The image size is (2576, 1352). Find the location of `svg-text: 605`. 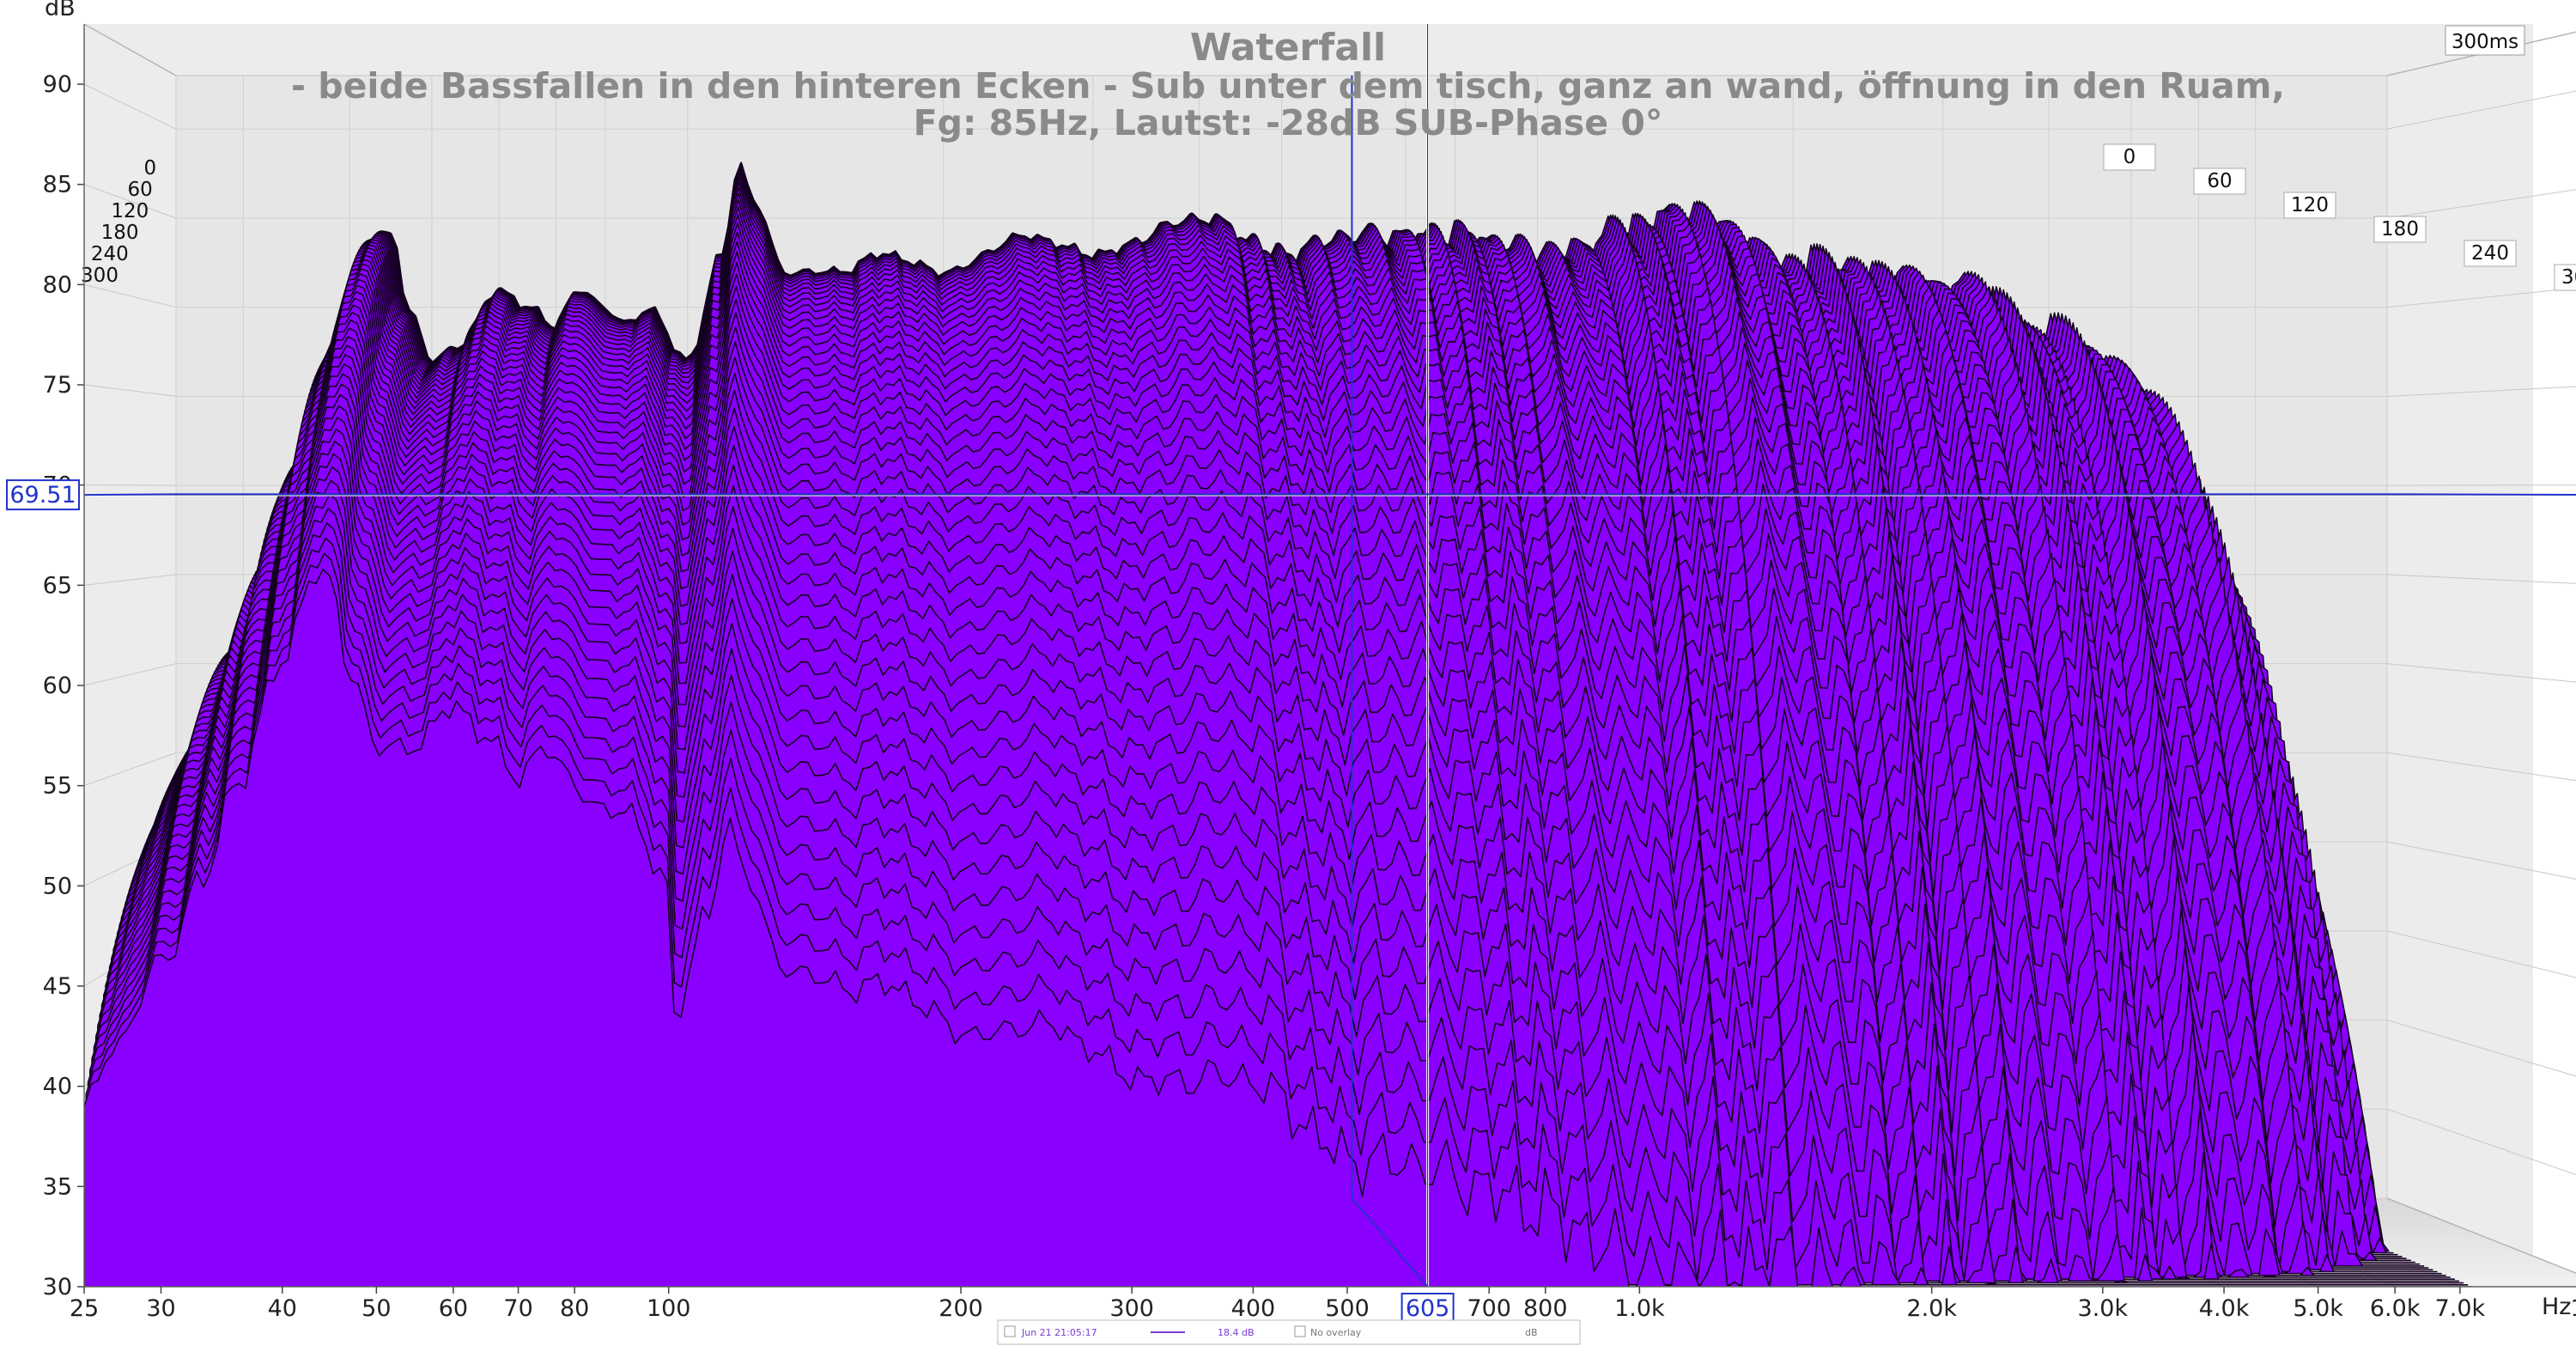

svg-text: 605 is located at coordinates (1428, 1308).